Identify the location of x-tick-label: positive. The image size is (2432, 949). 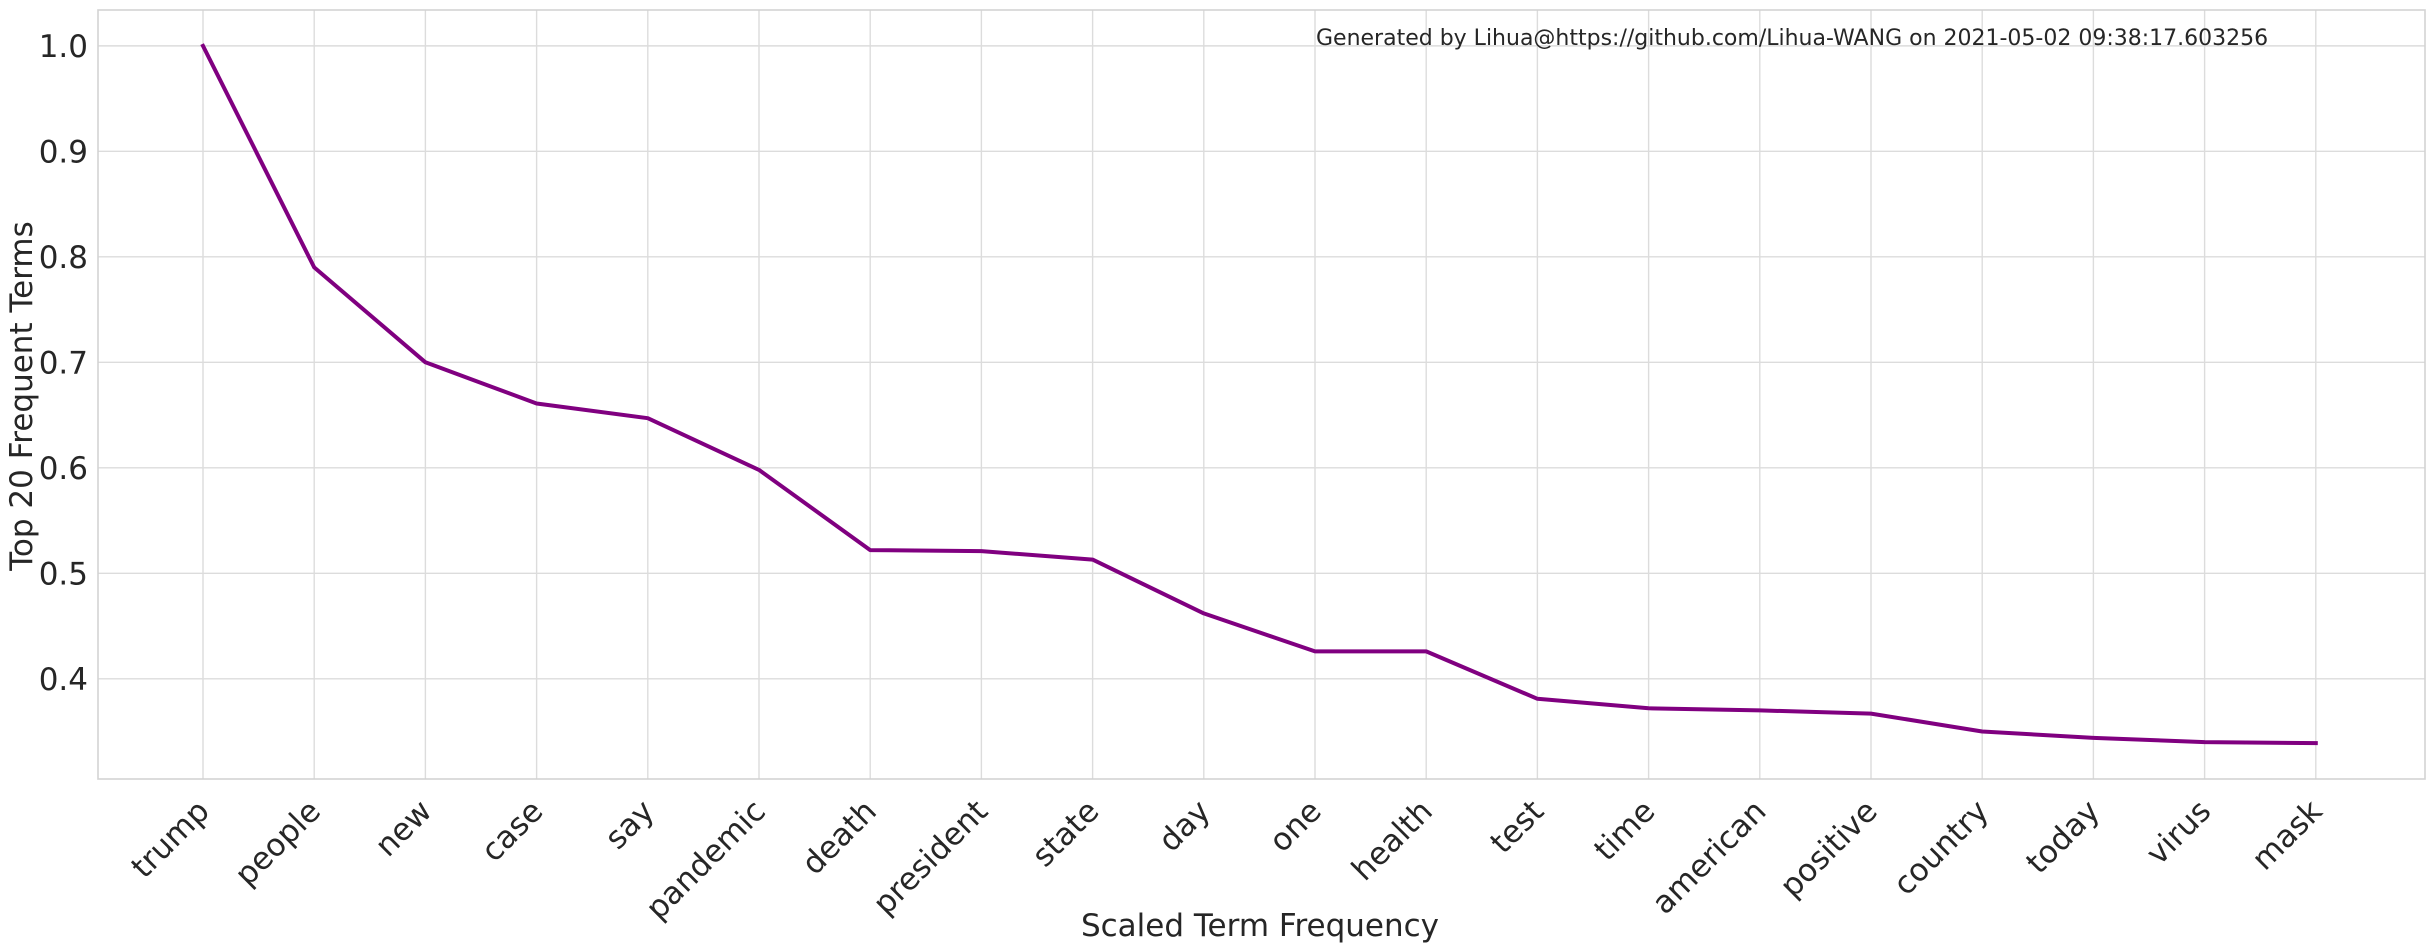
(1828, 848).